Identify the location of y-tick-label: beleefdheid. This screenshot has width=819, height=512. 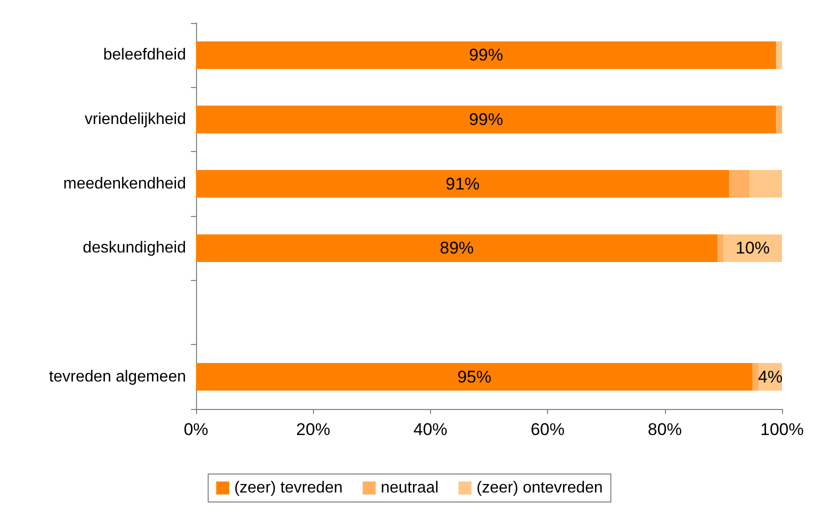
(144, 55).